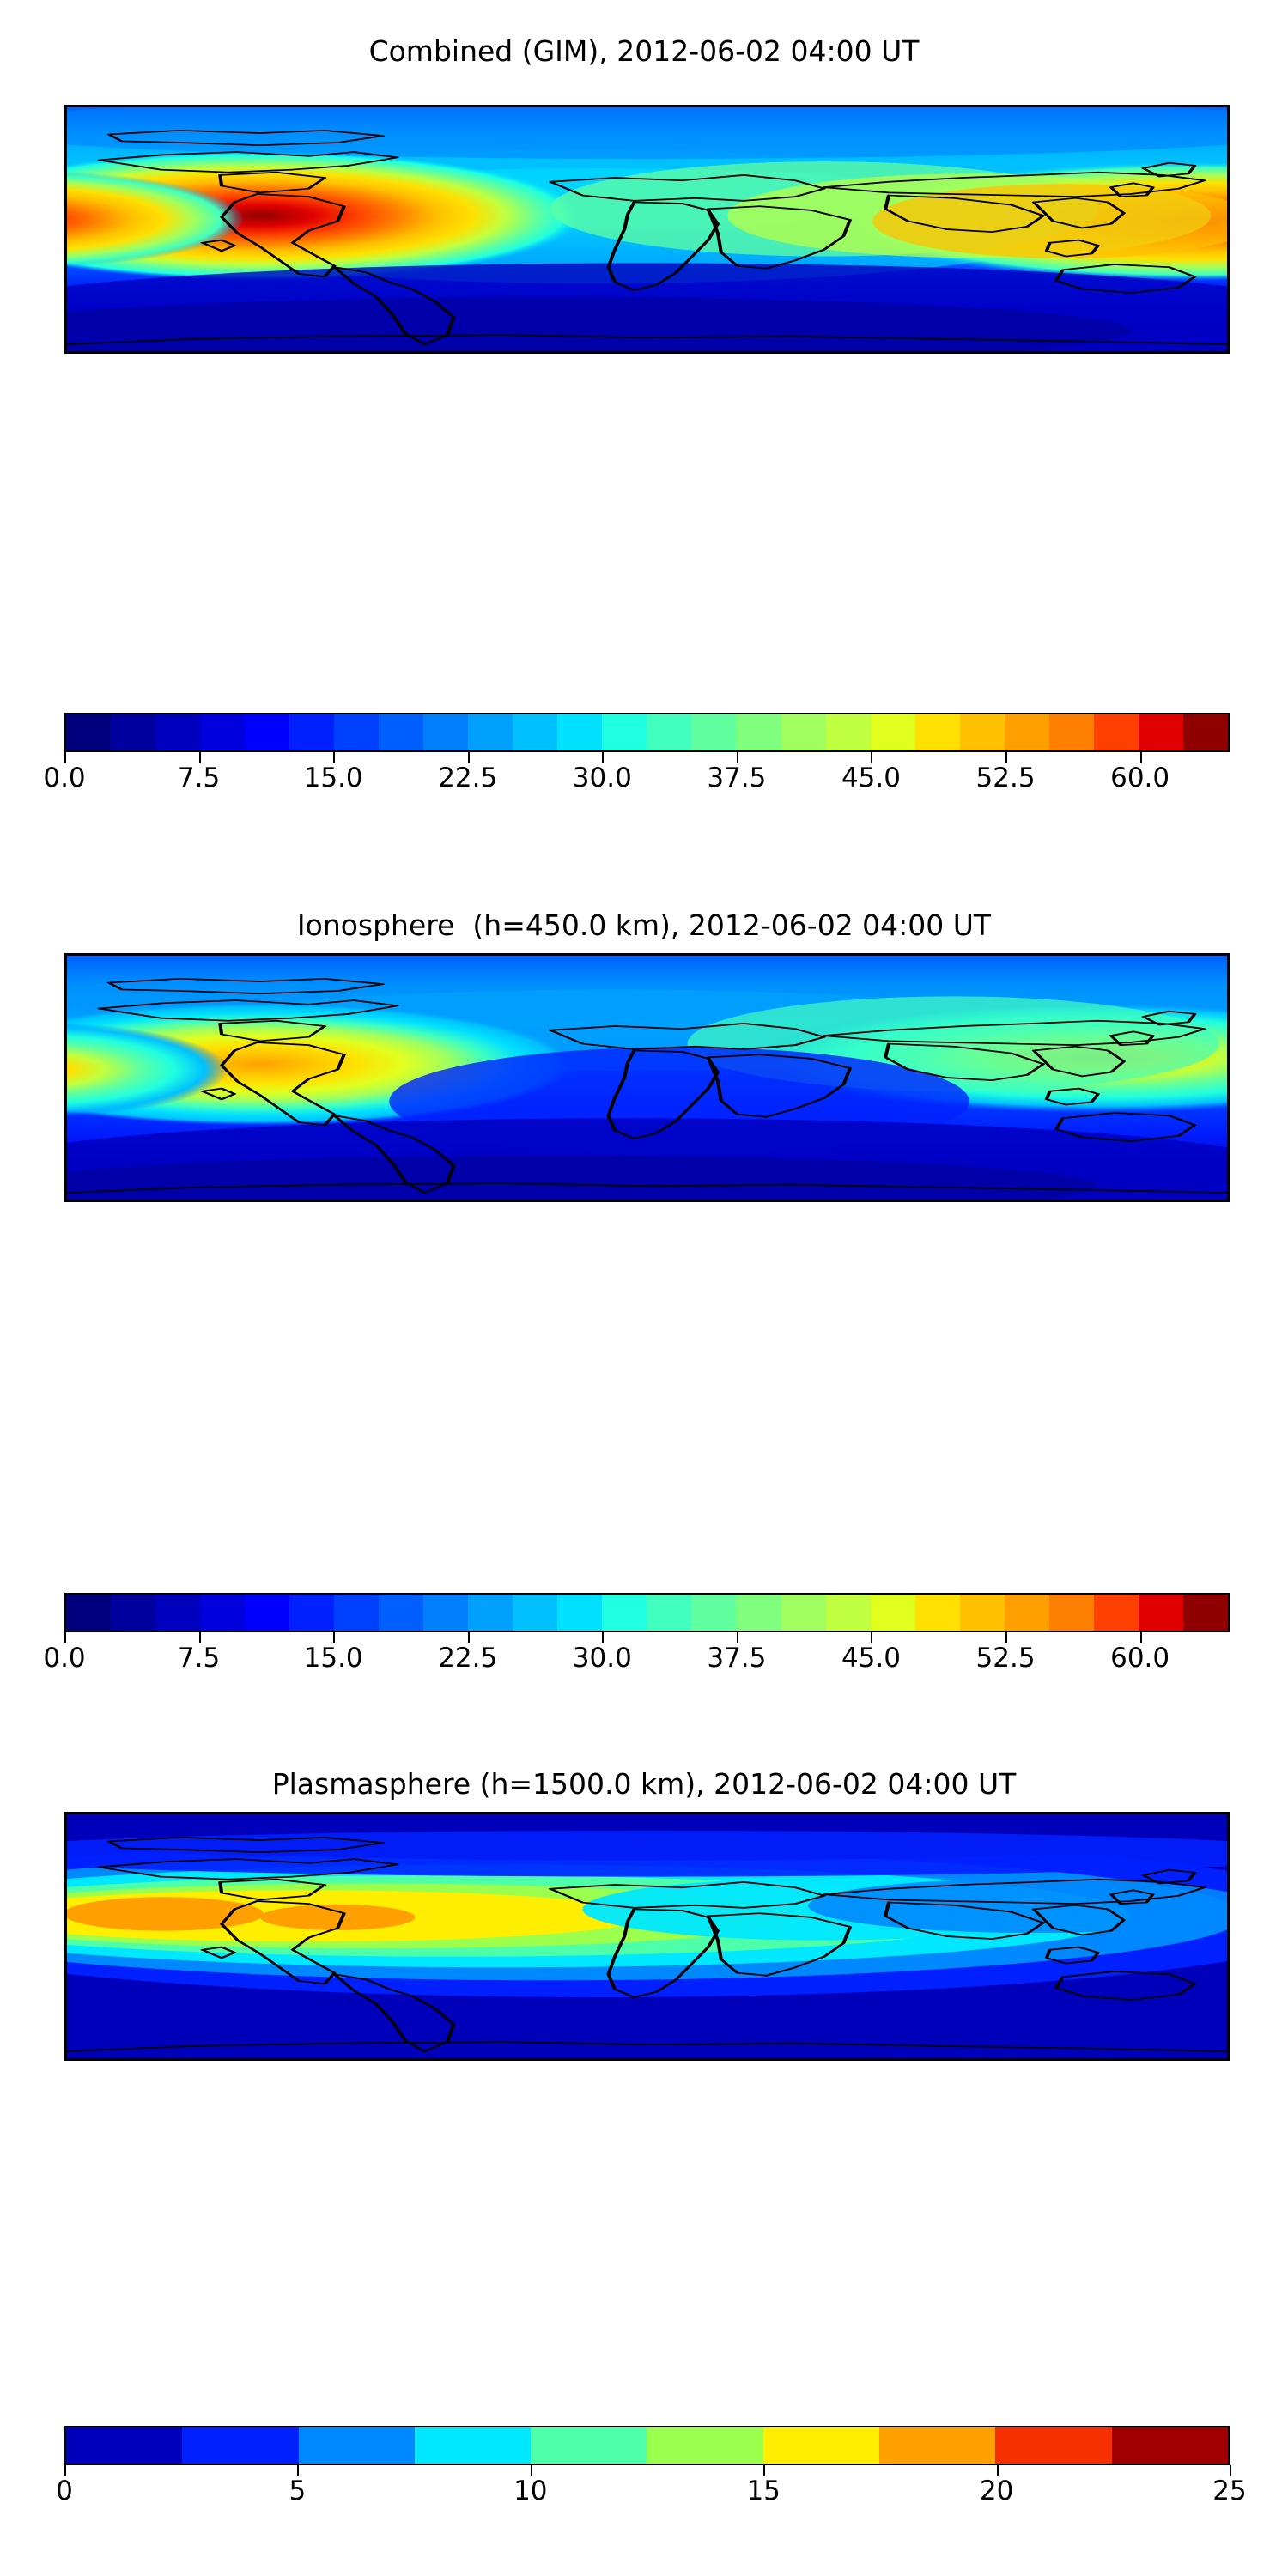 Image resolution: width=1288 pixels, height=2576 pixels. I want to click on colorbar-tick-label-5: 25, so click(1229, 2491).